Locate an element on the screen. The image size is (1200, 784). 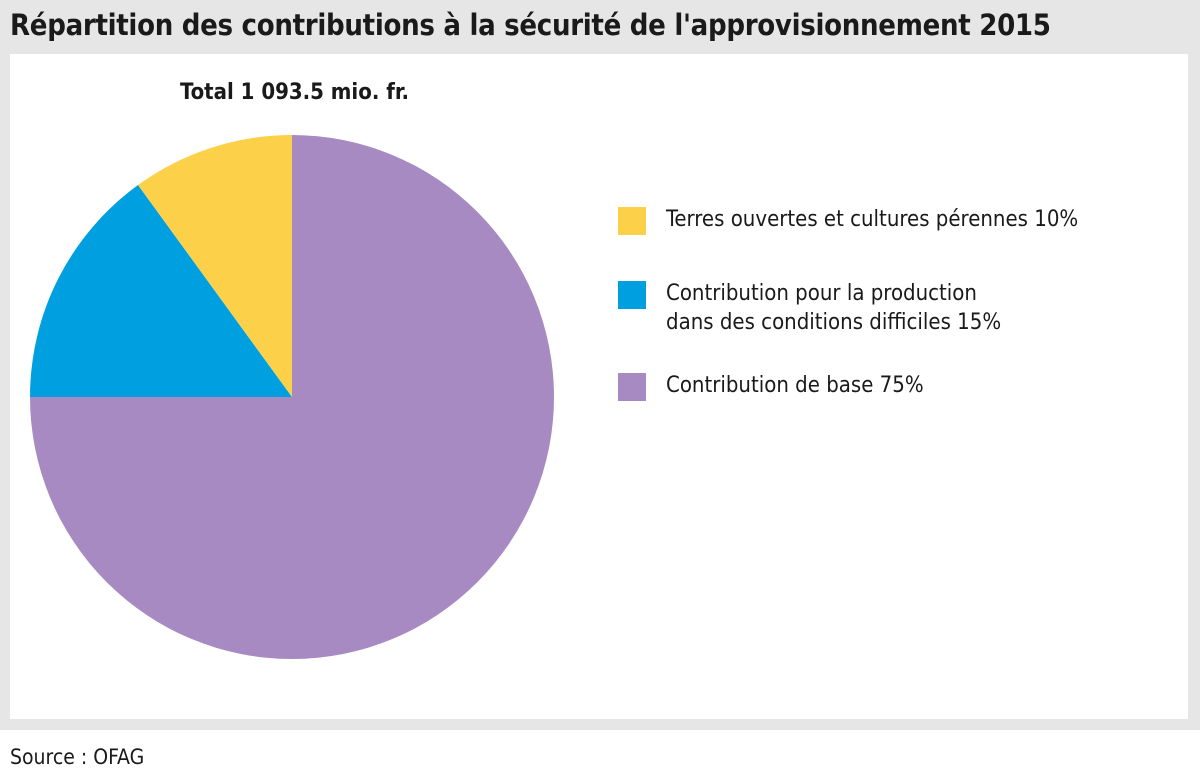
legend-item-contribution-de-base: Contribution de base 75% is located at coordinates (898, 386).